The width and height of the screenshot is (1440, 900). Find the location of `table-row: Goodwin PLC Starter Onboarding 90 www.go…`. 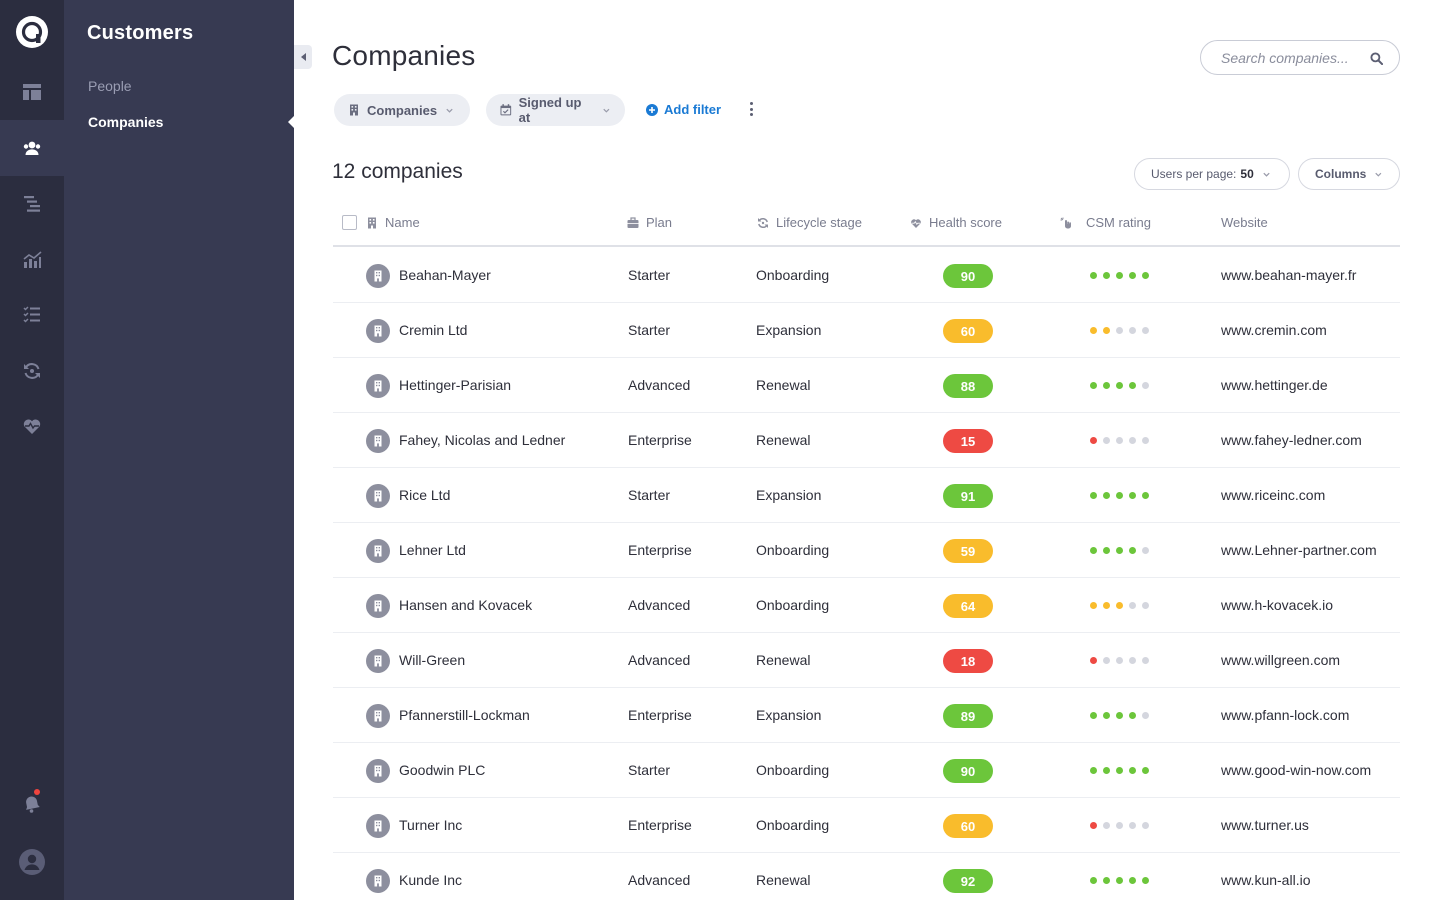

table-row: Goodwin PLC Starter Onboarding 90 www.go… is located at coordinates (866, 770).